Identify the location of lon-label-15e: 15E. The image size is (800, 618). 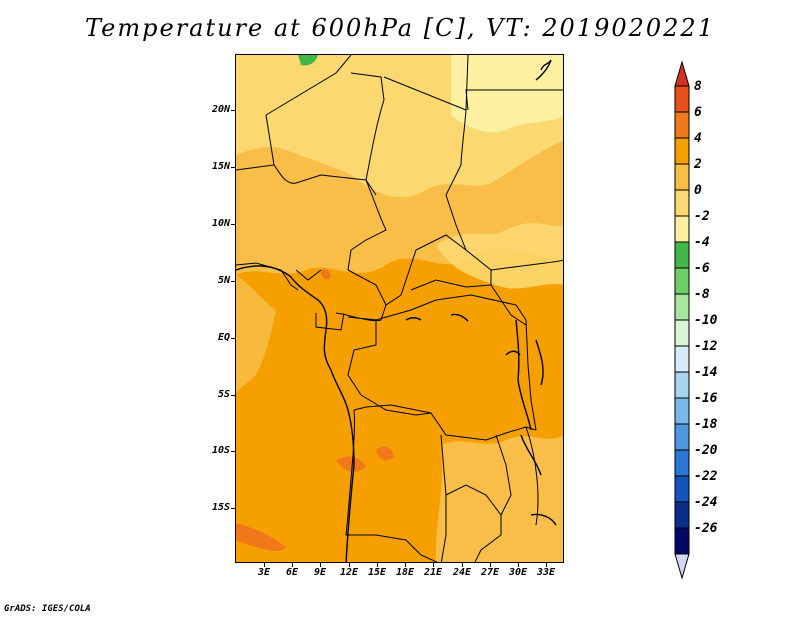
(377, 572).